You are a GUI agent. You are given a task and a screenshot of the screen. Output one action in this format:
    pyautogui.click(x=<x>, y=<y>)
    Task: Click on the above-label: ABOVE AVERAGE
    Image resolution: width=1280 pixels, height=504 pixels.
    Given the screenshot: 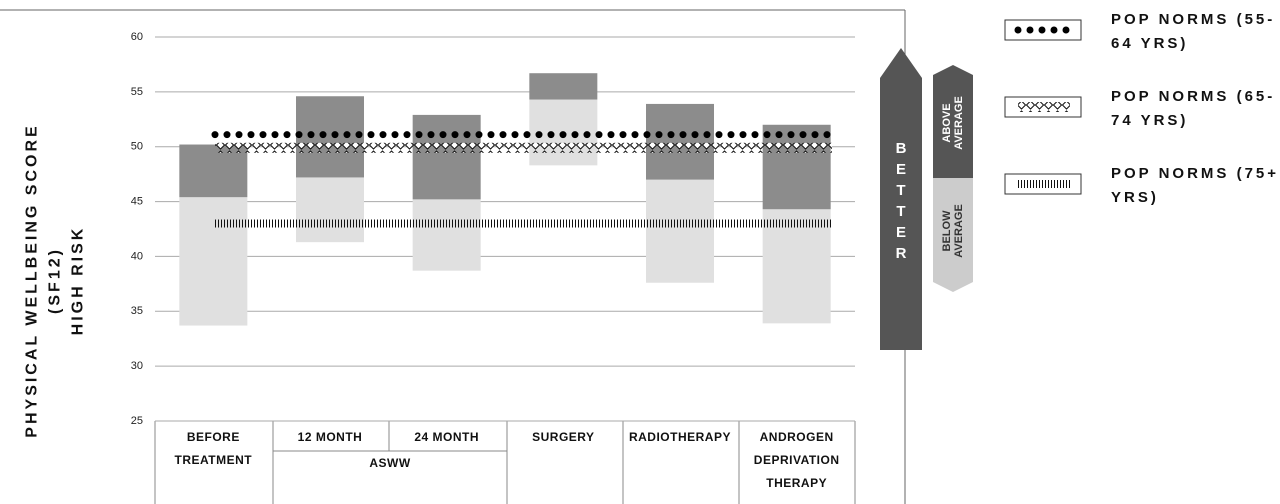 What is the action you would take?
    pyautogui.click(x=953, y=123)
    